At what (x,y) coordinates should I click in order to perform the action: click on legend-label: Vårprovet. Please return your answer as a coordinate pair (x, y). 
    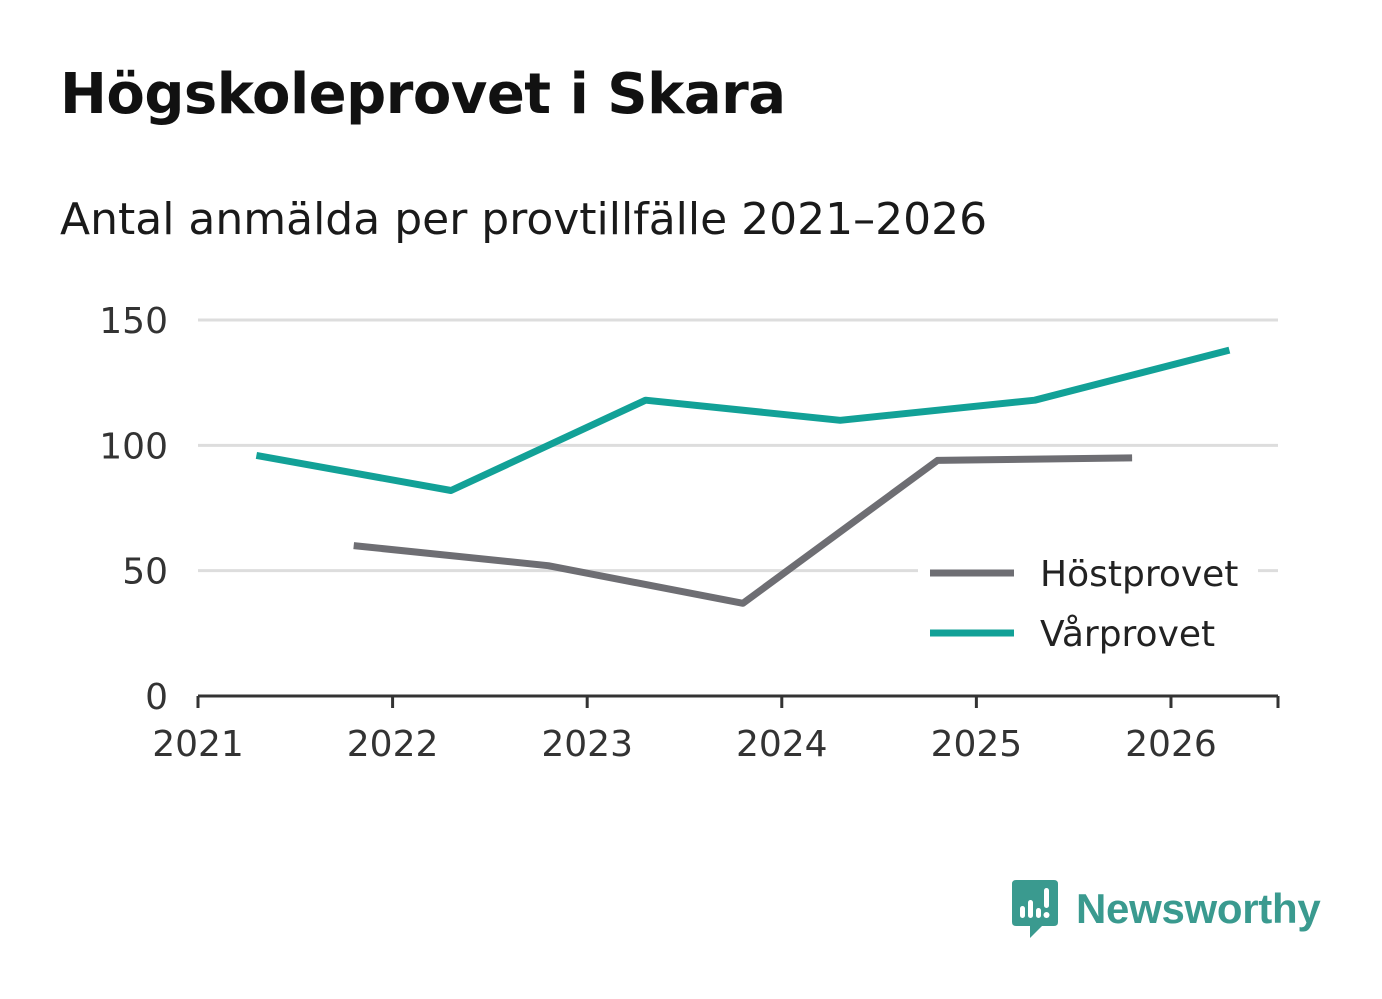
    Looking at the image, I should click on (1127, 634).